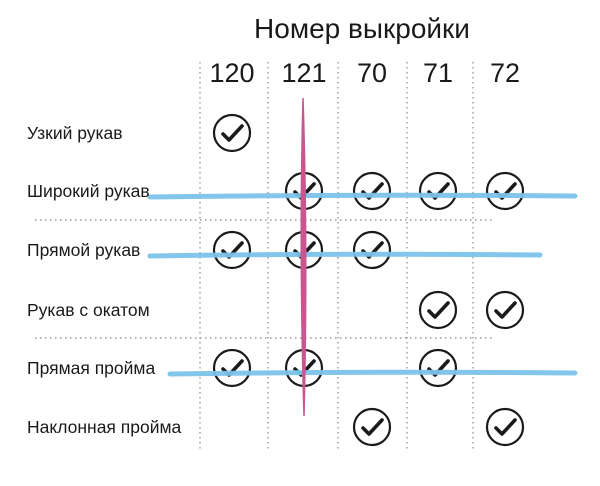 This screenshot has height=486, width=600. Describe the element at coordinates (505, 73) in the screenshot. I see `column-header: 72` at that location.